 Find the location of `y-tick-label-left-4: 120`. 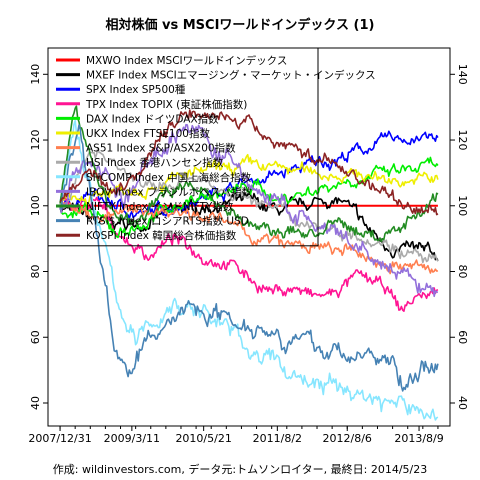

y-tick-label-left-4: 120 is located at coordinates (35, 140).